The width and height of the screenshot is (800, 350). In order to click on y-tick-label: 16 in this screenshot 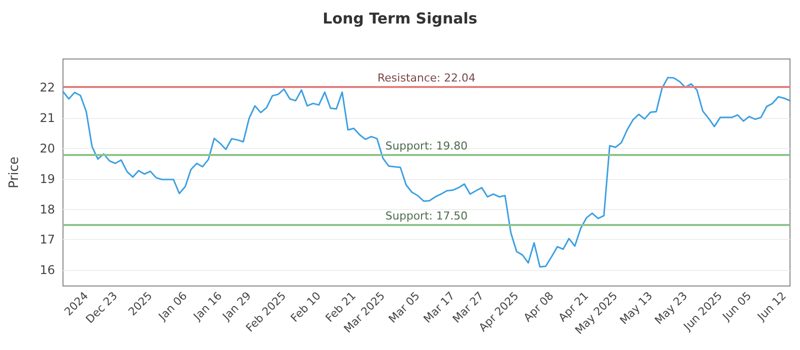, I will do `click(47, 270)`.